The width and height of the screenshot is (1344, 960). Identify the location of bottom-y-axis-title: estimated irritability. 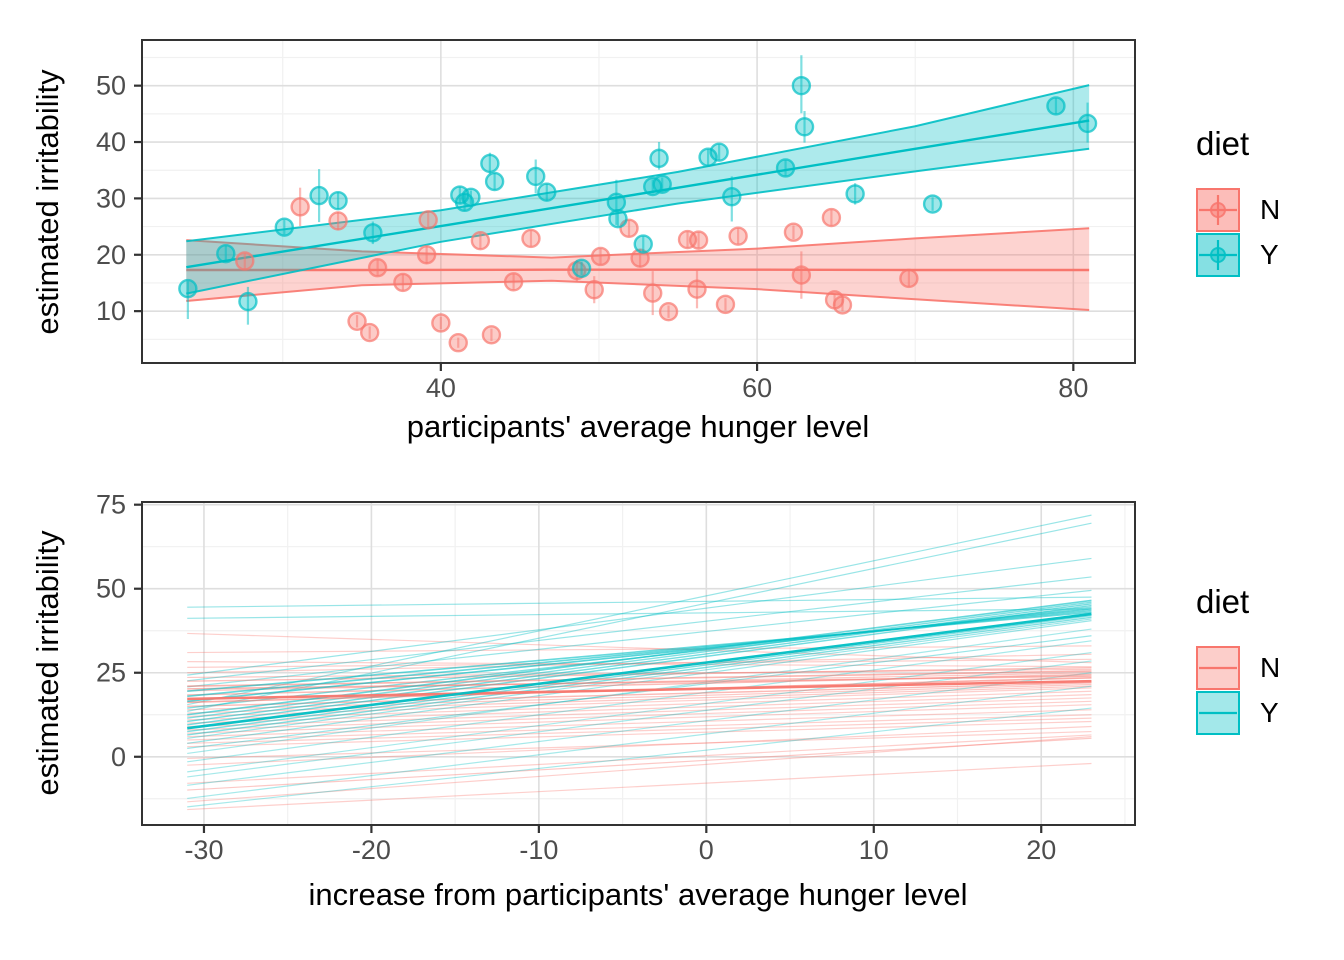
(47, 663).